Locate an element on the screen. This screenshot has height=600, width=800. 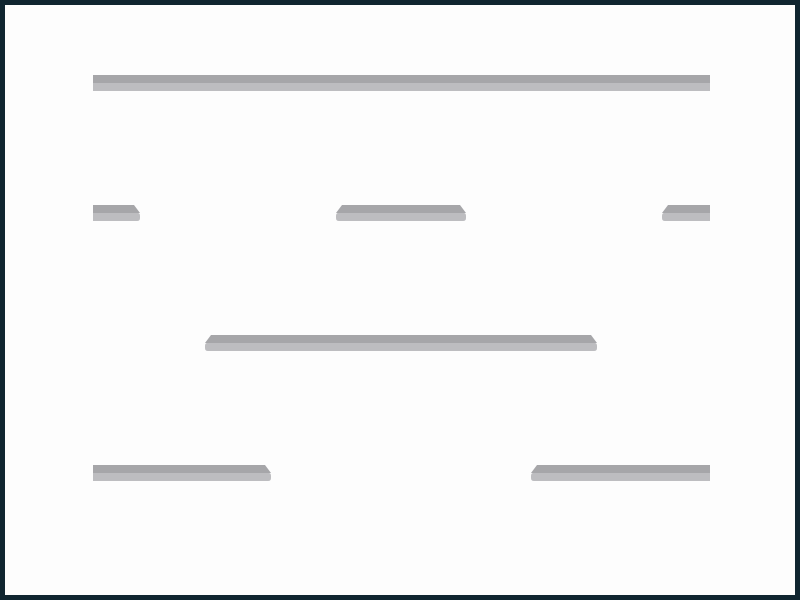
platform-row-1-full is located at coordinates (401, 83).